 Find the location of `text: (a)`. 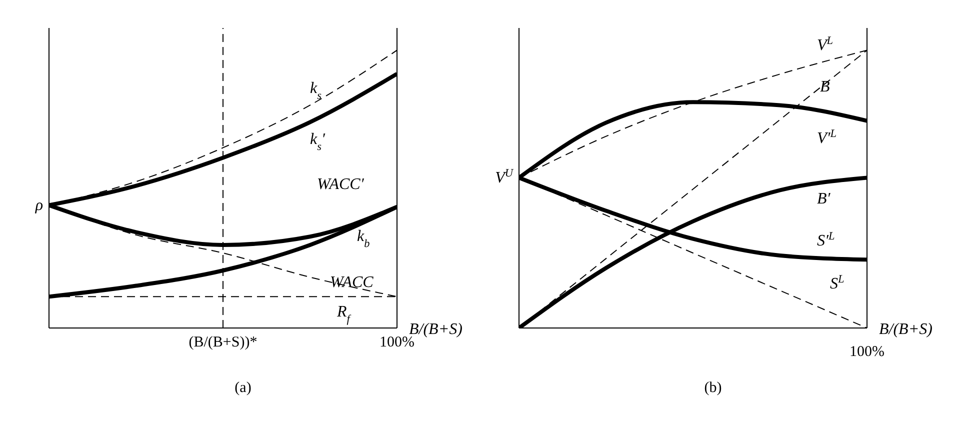

text: (a) is located at coordinates (243, 388).